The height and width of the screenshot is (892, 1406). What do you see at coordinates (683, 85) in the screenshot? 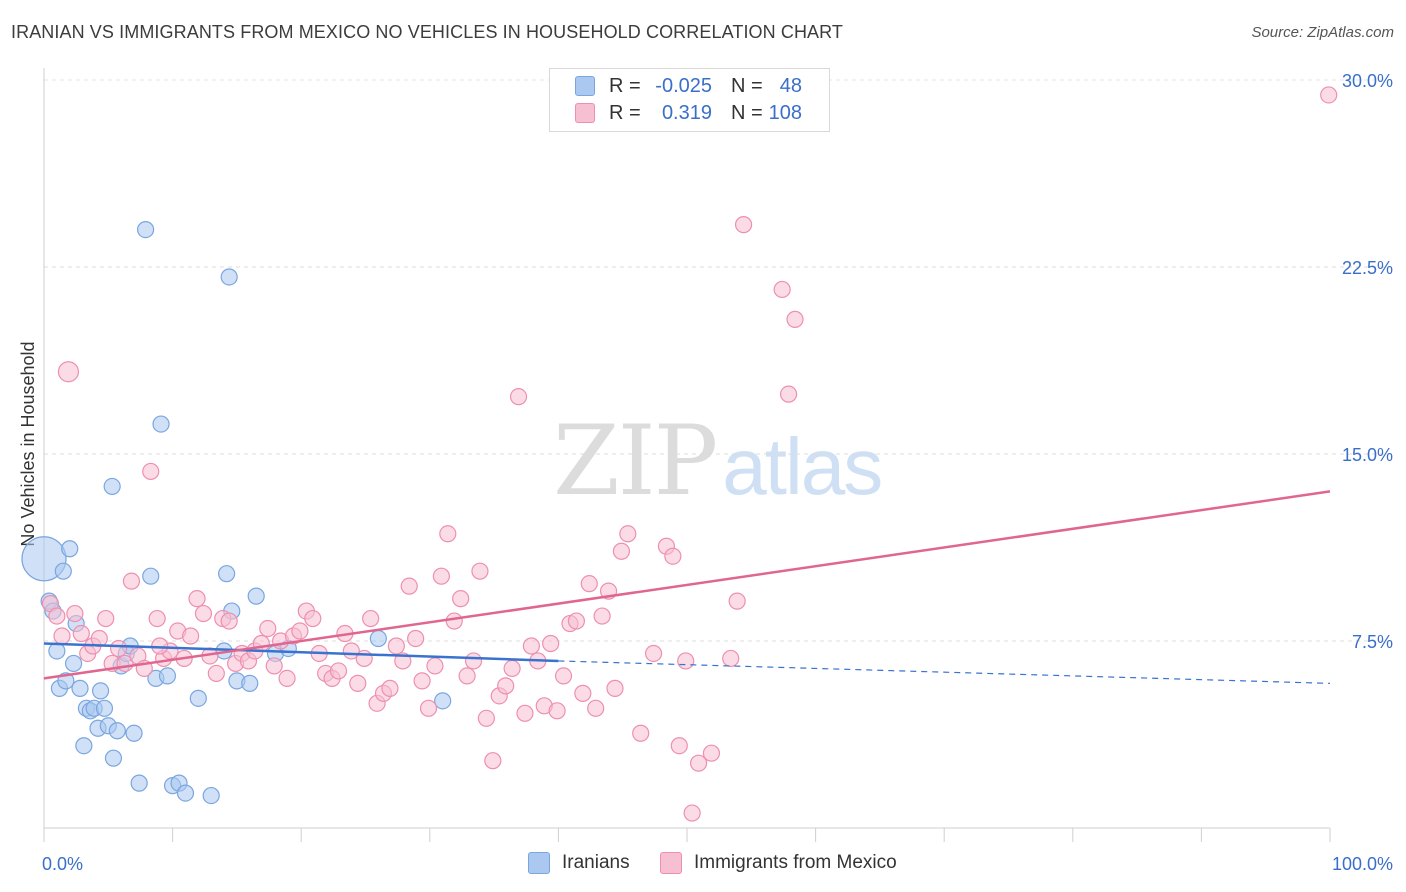
I see `legend-r-value: -0.025` at bounding box center [683, 85].